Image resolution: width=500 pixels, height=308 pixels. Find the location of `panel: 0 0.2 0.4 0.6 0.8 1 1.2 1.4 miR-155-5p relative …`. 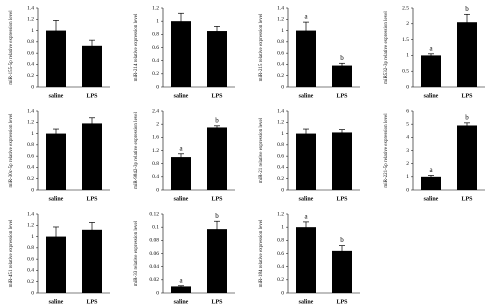

panel: 0 0.2 0.4 0.6 0.8 1 1.2 1.4 miR-155-5p relative … is located at coordinates (59, 52).